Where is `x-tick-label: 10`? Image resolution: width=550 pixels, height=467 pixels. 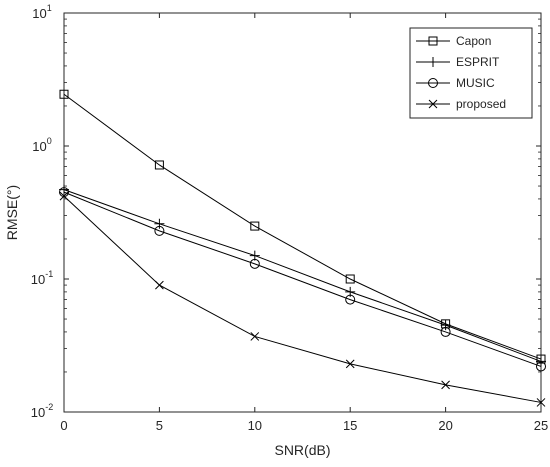 x-tick-label: 10 is located at coordinates (255, 425).